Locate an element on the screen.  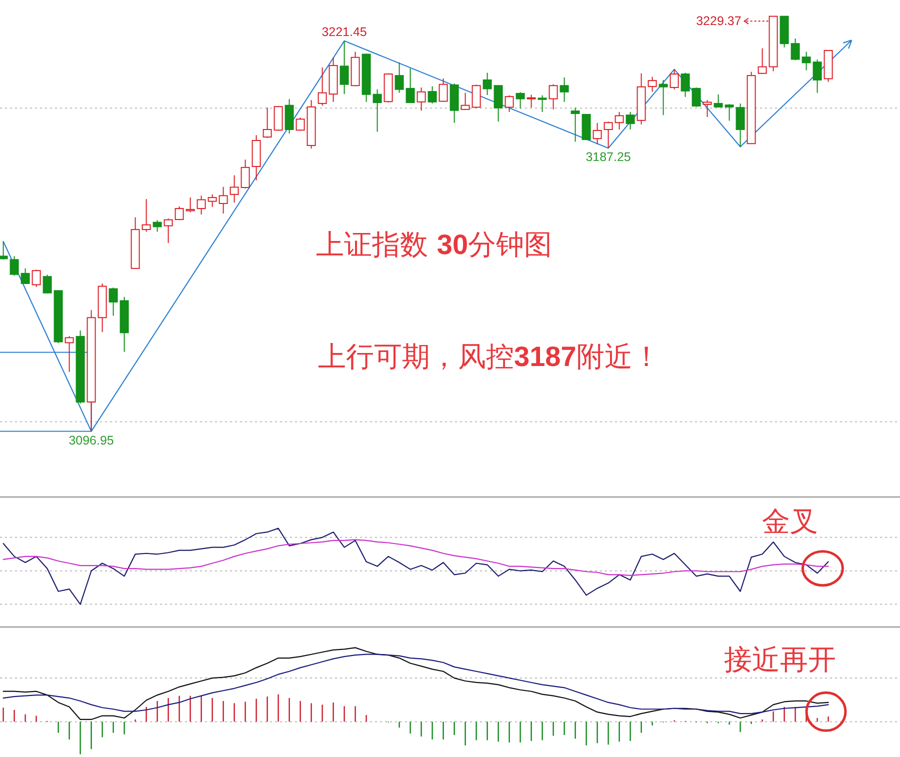
annotation: 金叉 is located at coordinates (790, 521).